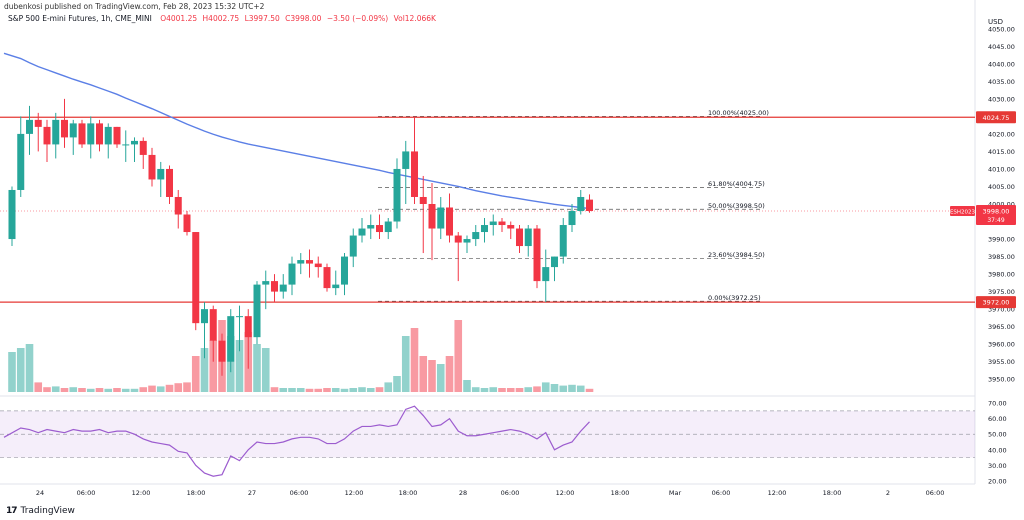  What do you see at coordinates (357, 18) in the screenshot?
I see `change-value: −3.50 (−0.09%)` at bounding box center [357, 18].